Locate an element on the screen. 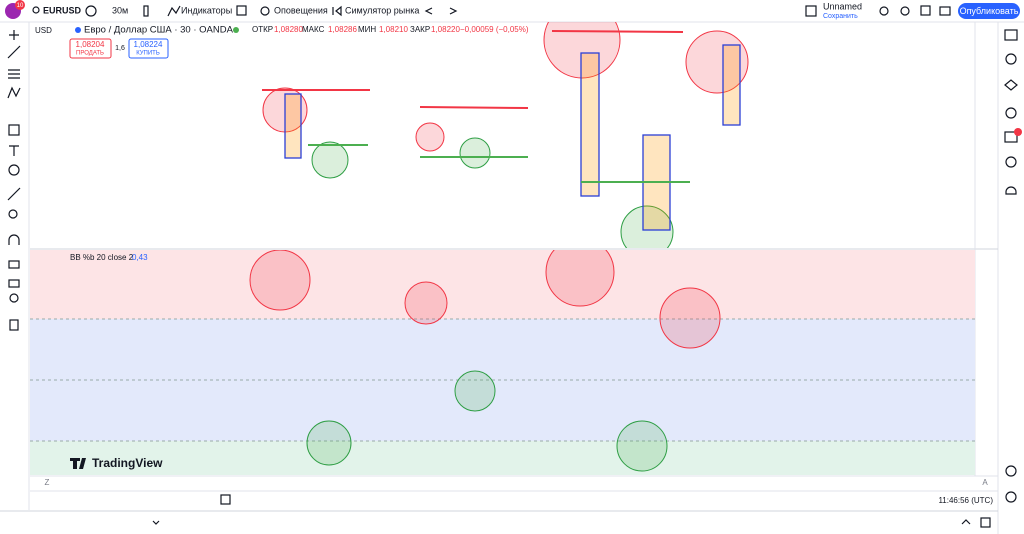 Image resolution: width=1024 pixels, height=534 pixels. indicators: Индикаторы is located at coordinates (206, 10).